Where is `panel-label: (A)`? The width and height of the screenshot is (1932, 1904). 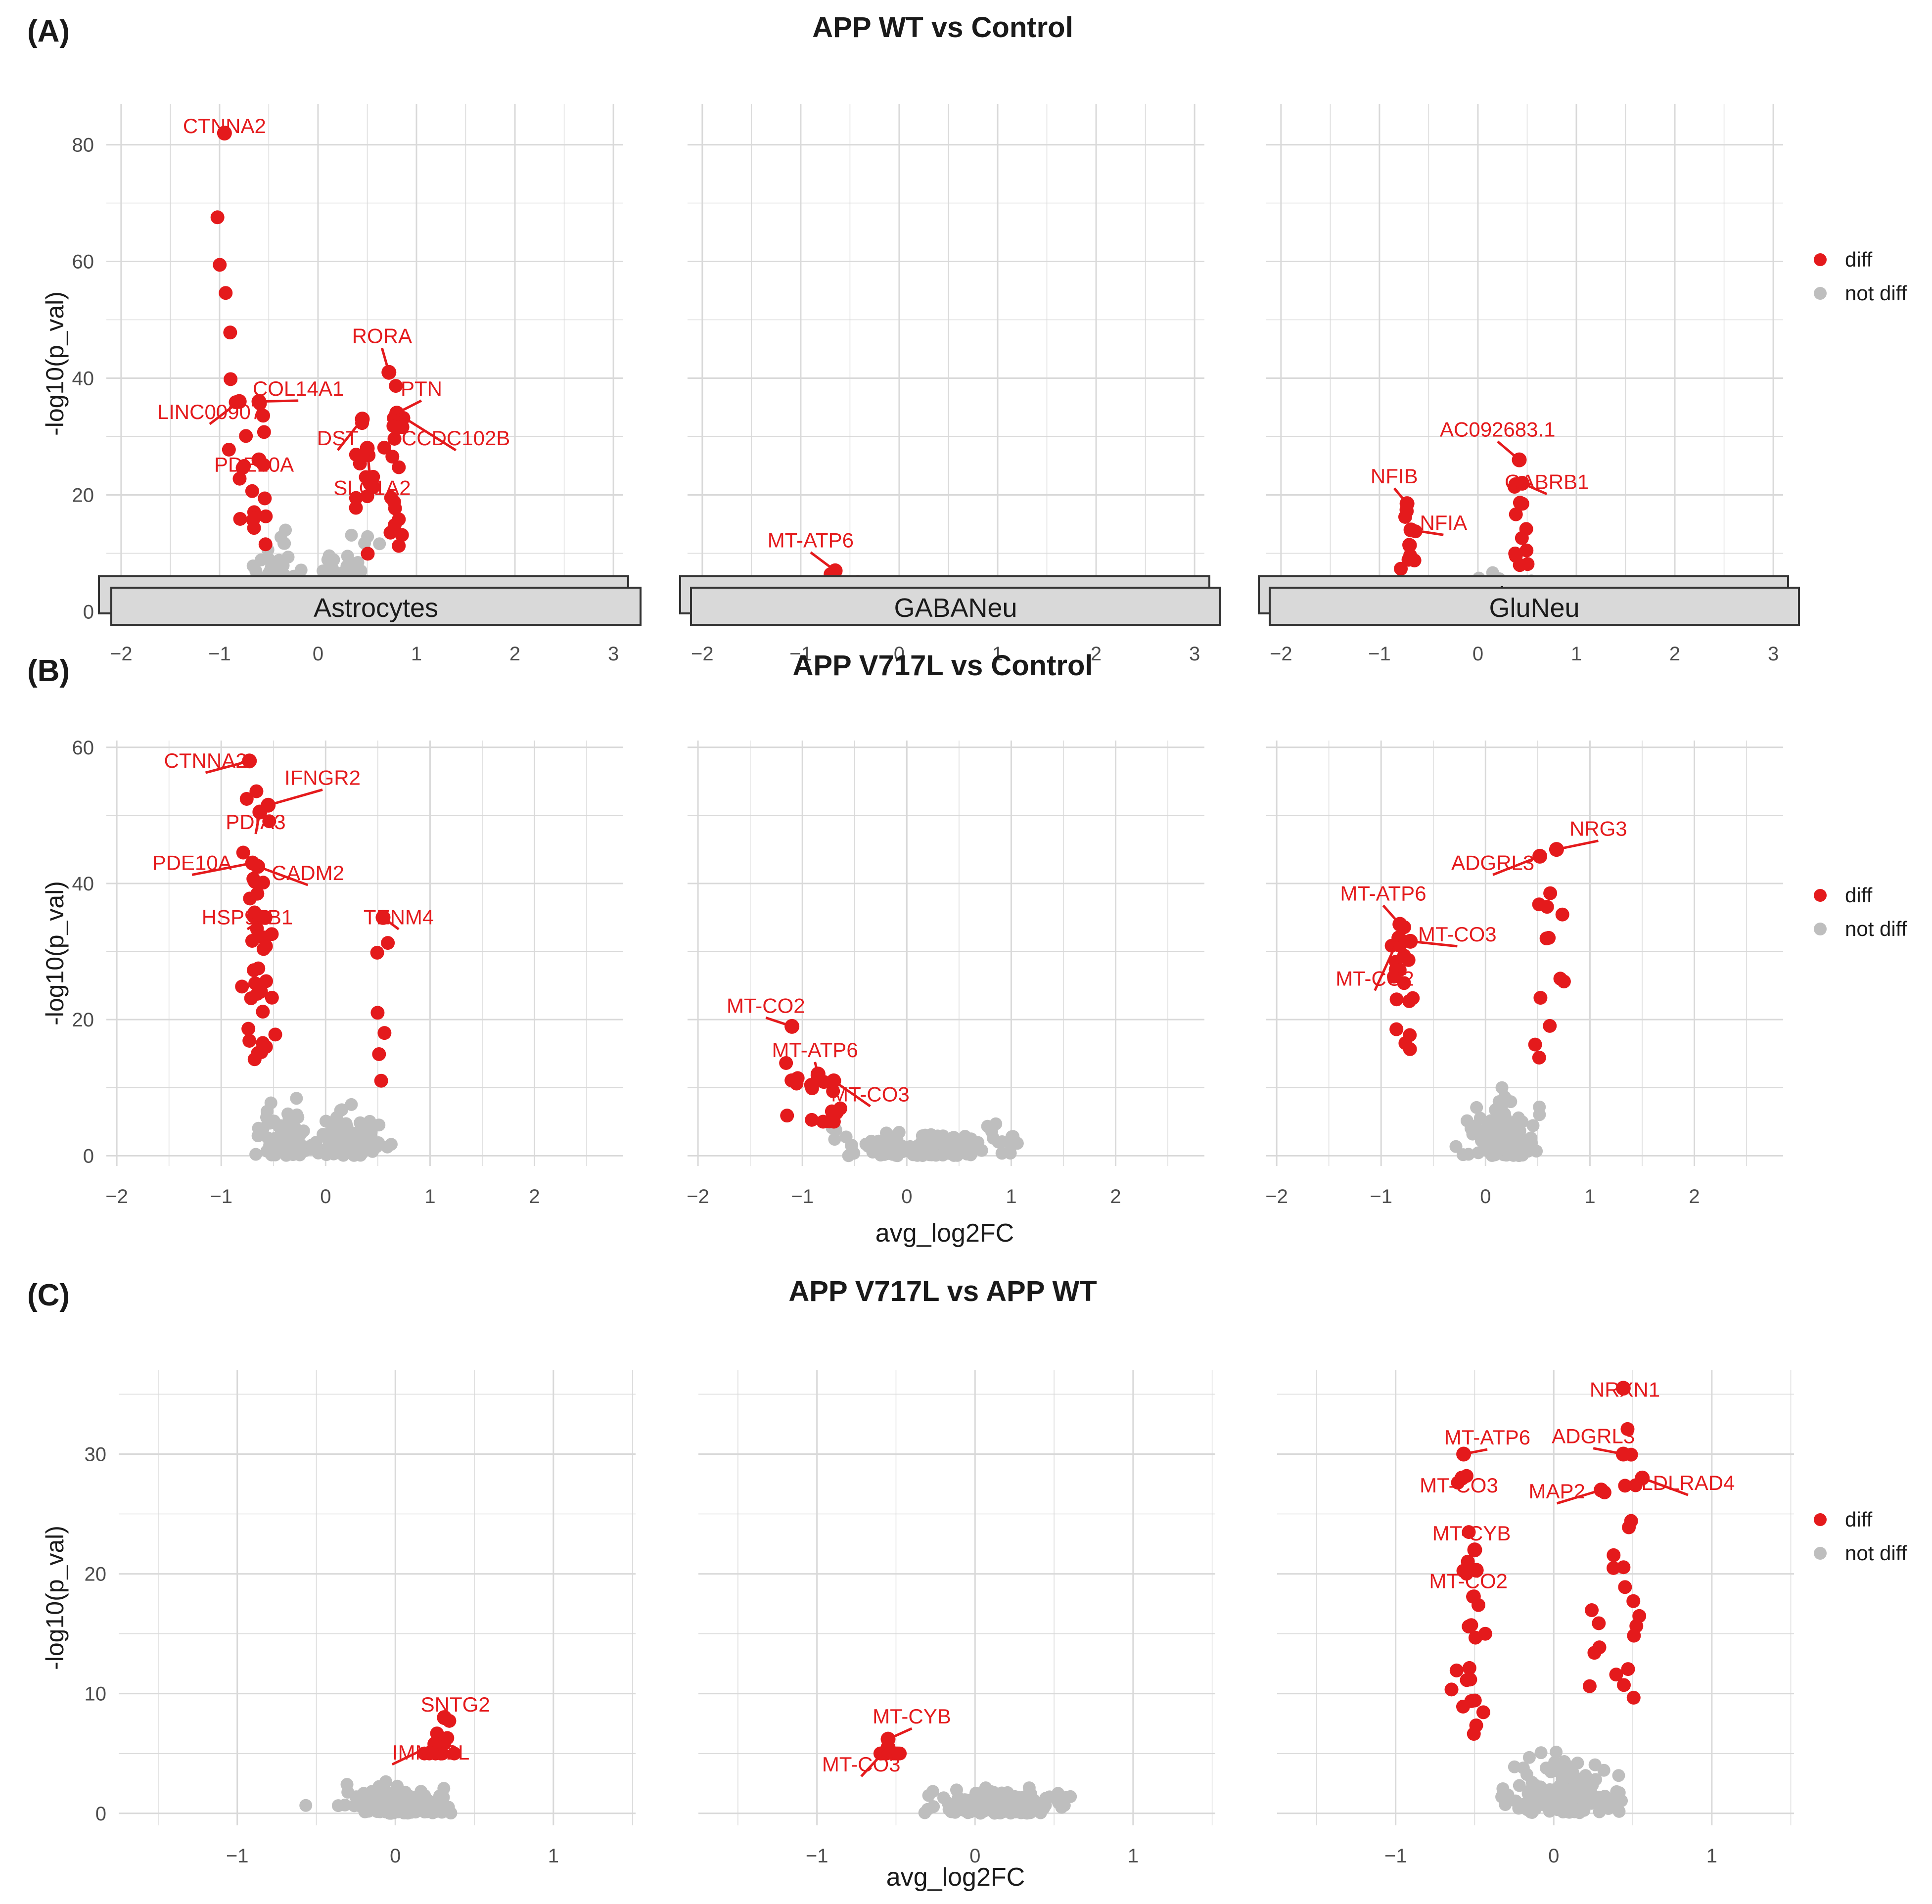
panel-label: (A) is located at coordinates (49, 31).